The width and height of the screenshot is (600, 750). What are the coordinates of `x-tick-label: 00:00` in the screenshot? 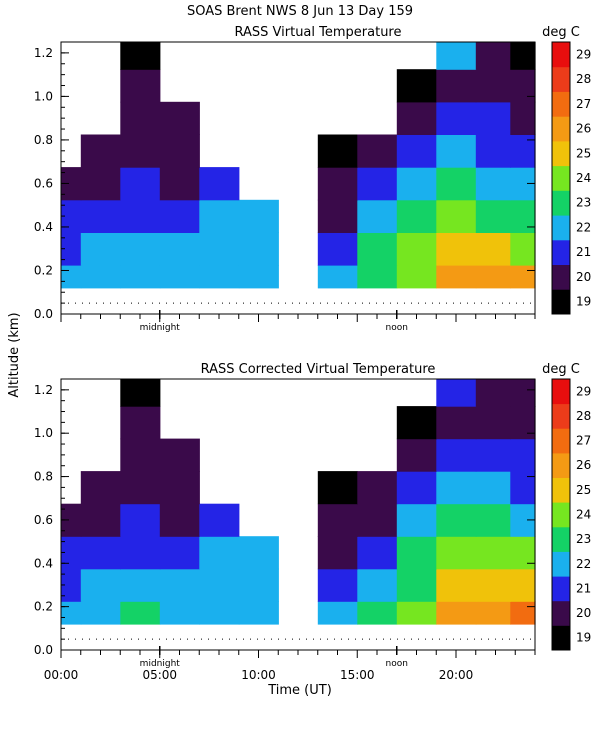 It's located at (61, 675).